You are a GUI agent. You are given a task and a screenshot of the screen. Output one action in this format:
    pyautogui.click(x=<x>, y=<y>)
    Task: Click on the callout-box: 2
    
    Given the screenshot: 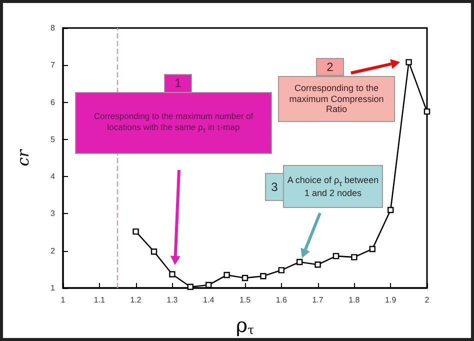 What is the action you would take?
    pyautogui.click(x=330, y=67)
    